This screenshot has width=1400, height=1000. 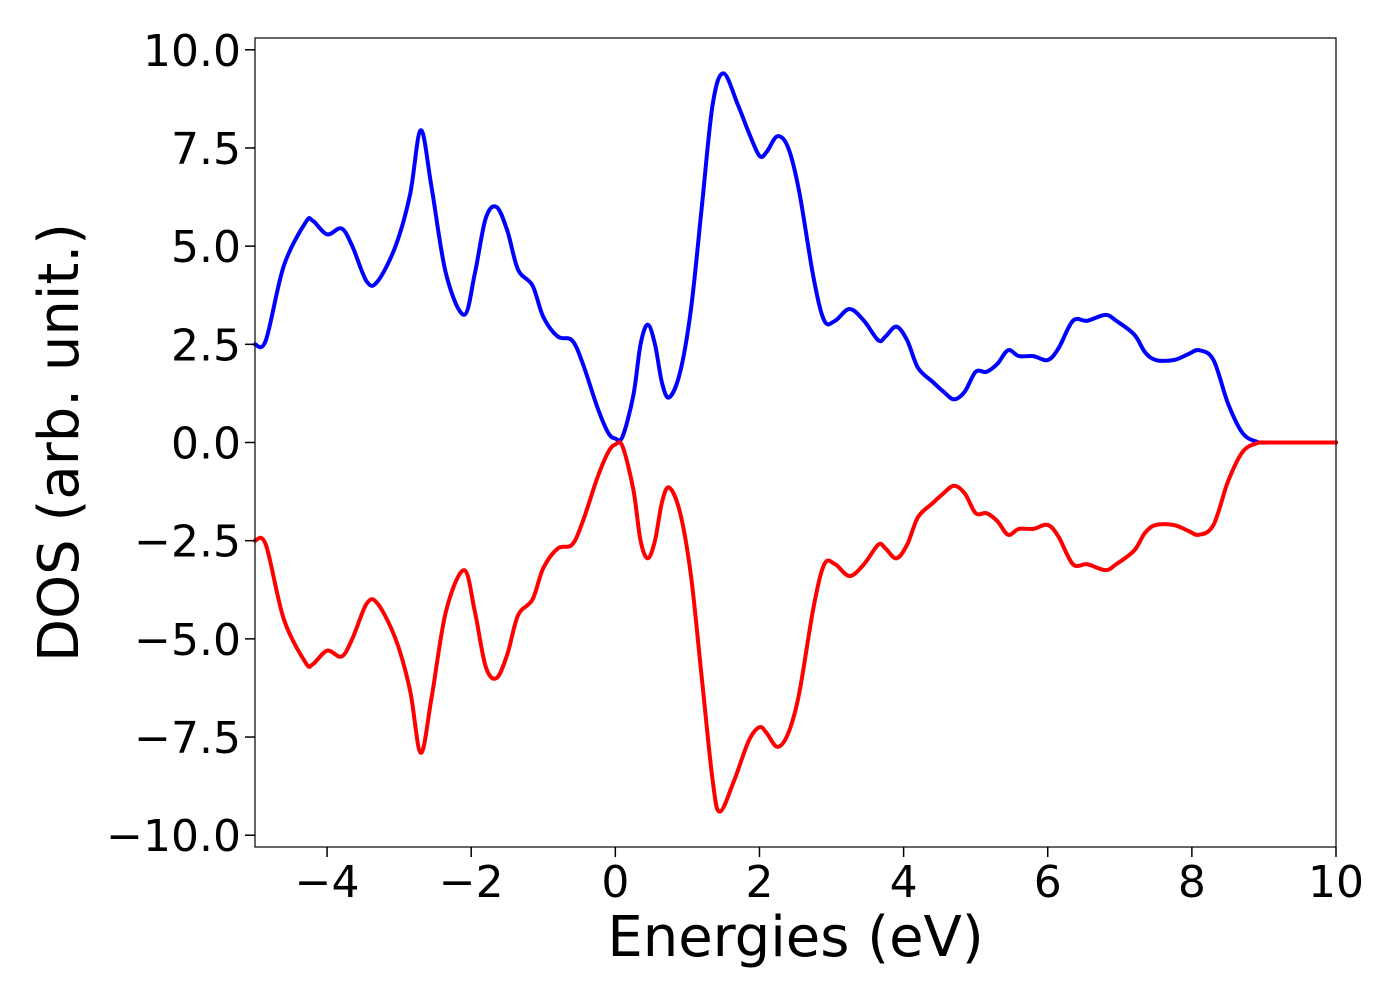 I want to click on y-axis-ticks: 10.0 7.5 5.0 2.5 0.0 −2.5 −5.0 −7.5 −10.0, so click(x=180, y=444).